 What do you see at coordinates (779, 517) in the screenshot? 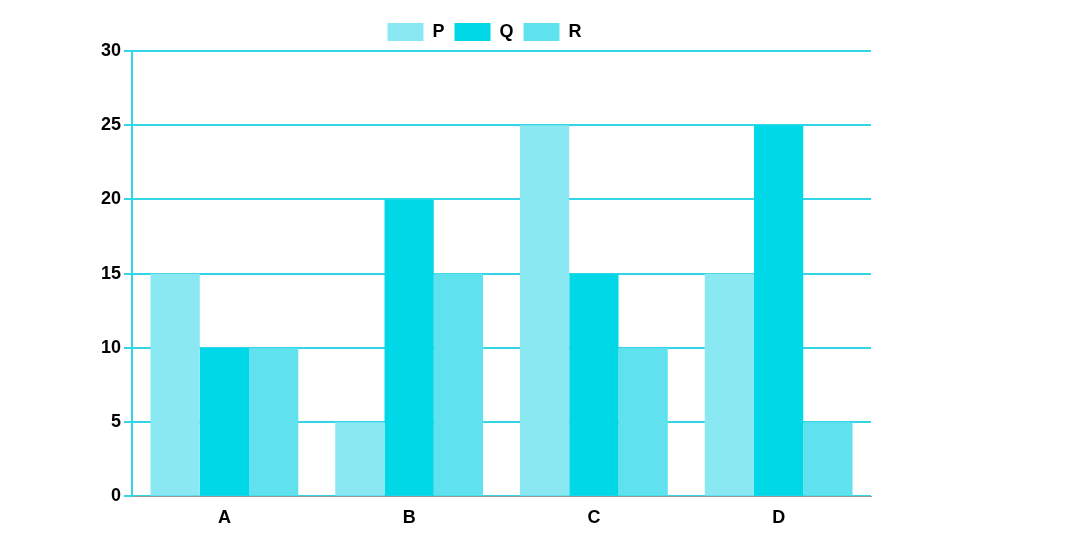
I see `x-tick-label: D` at bounding box center [779, 517].